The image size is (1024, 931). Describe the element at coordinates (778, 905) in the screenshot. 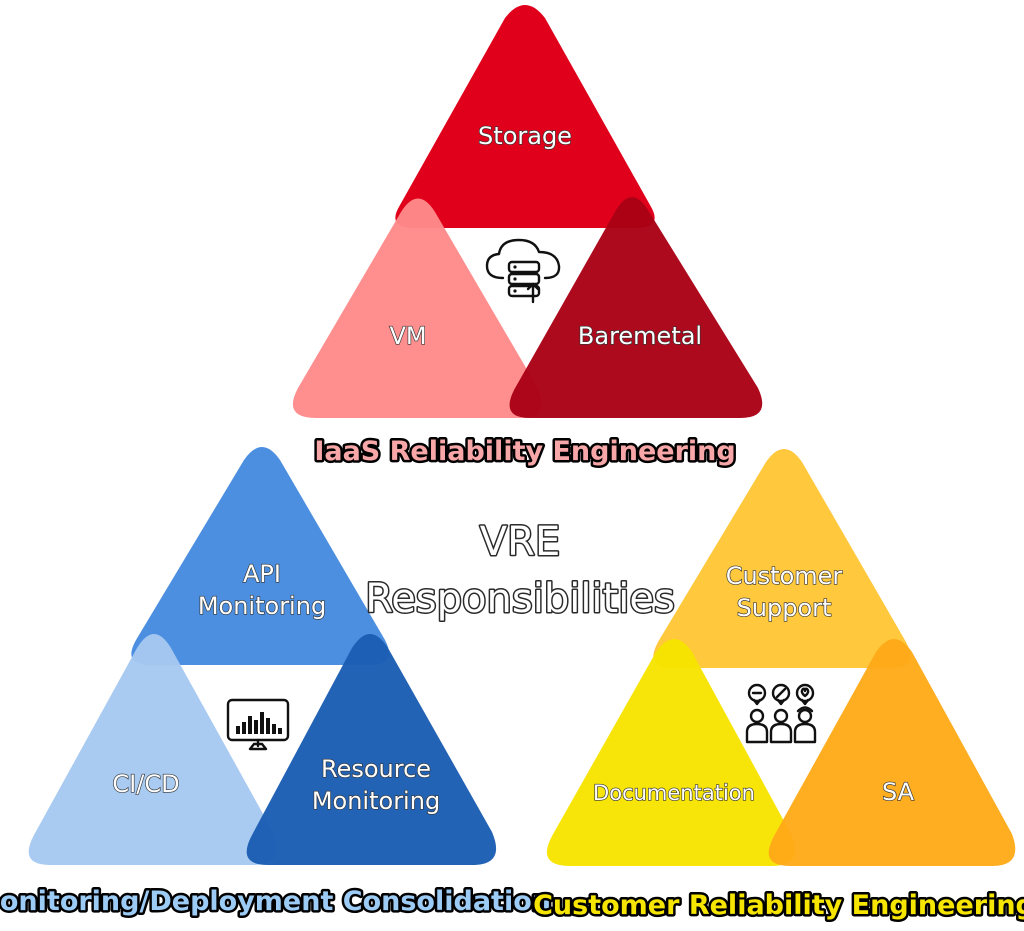

I see `customer-caption: Customer Reliability Engineering` at that location.